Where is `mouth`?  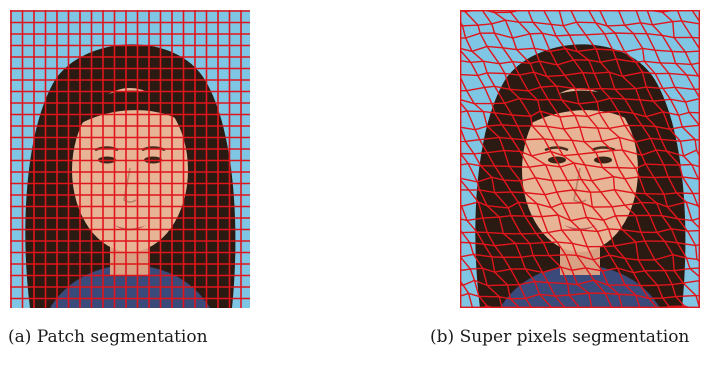
mouth is located at coordinates (580, 228).